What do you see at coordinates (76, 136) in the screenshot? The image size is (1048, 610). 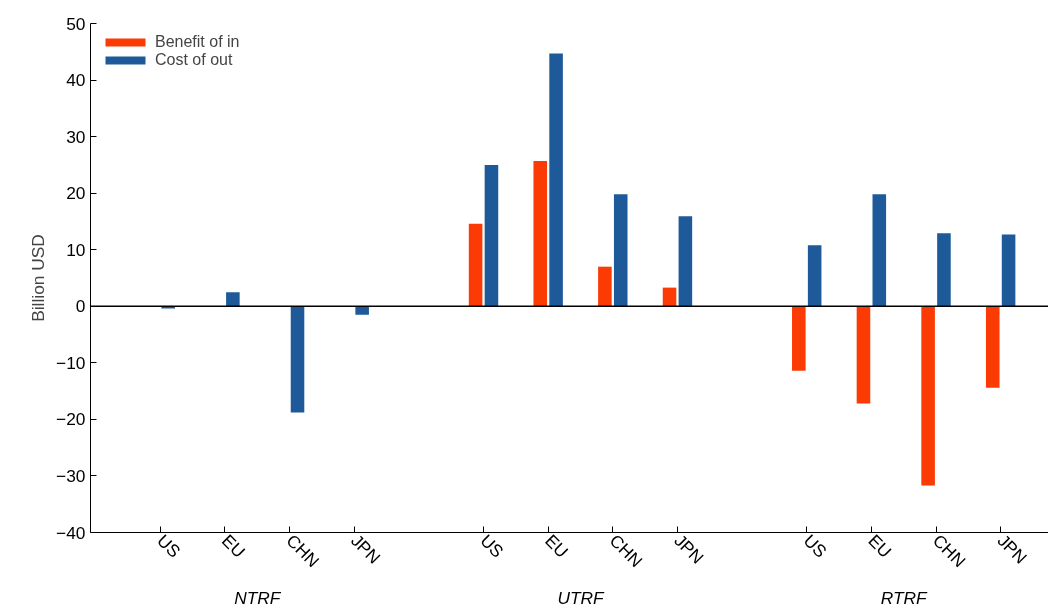 I see `y-tick-label: 30` at bounding box center [76, 136].